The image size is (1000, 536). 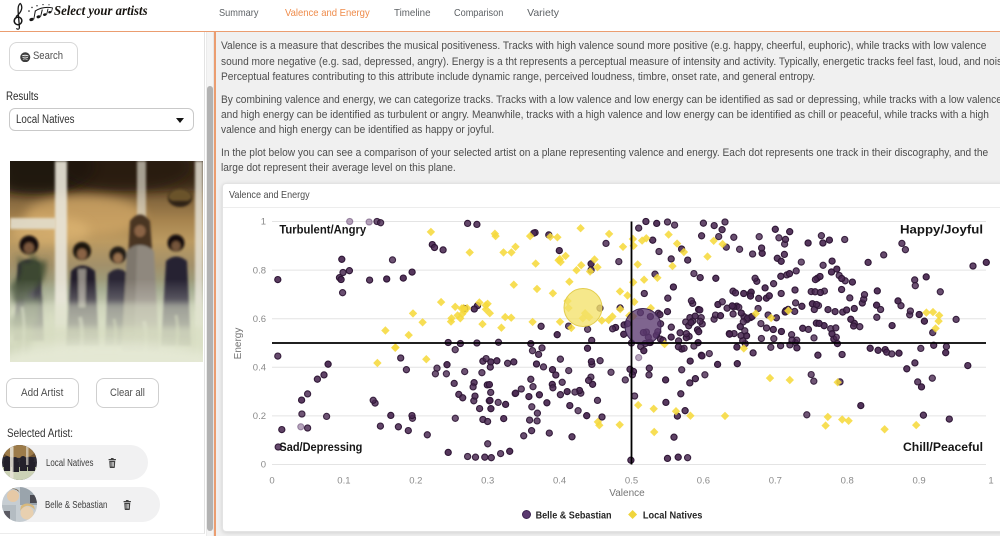 What do you see at coordinates (627, 493) in the screenshot?
I see `svg-text: Valence` at bounding box center [627, 493].